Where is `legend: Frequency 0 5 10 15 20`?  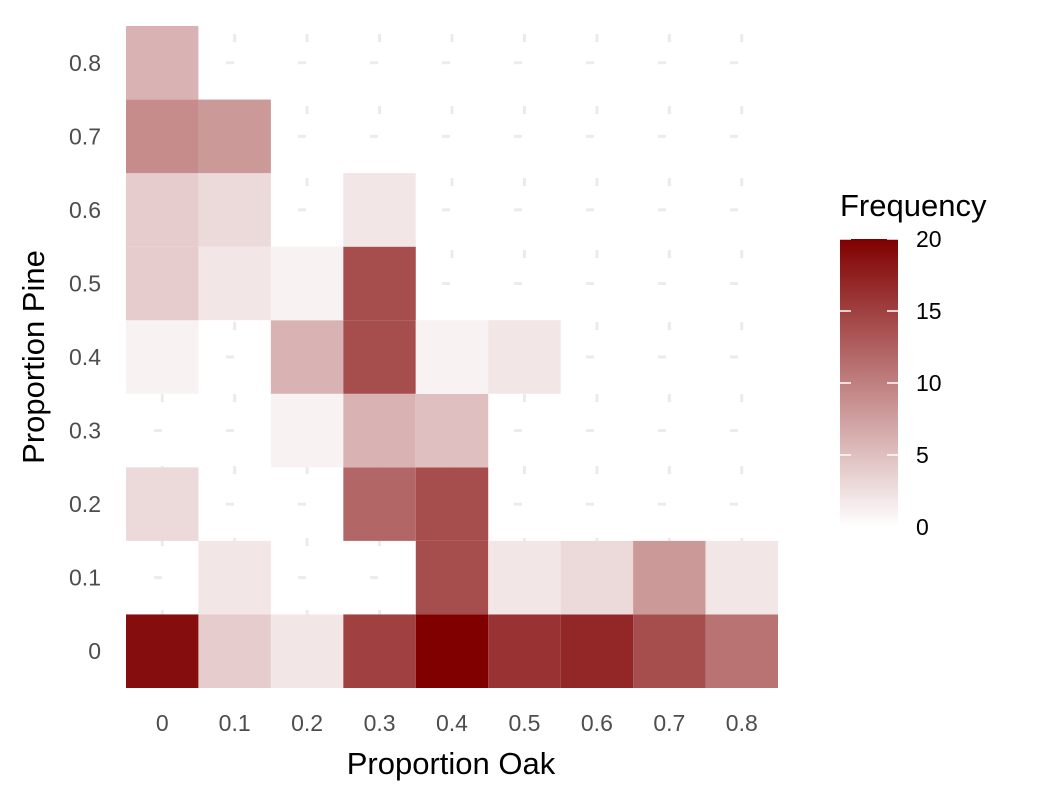
legend: Frequency 0 5 10 15 20 is located at coordinates (913, 364).